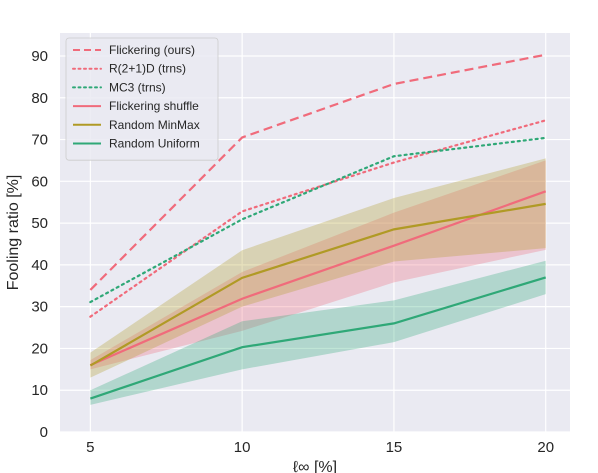 This screenshot has width=598, height=473. What do you see at coordinates (315, 466) in the screenshot?
I see `x-axis-label: ℓ∞ [%]` at bounding box center [315, 466].